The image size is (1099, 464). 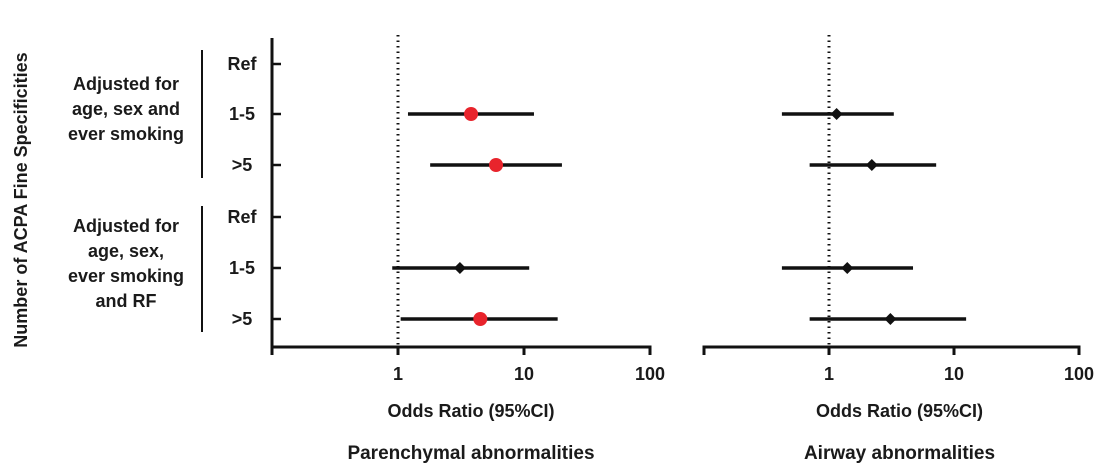 I want to click on parenchymal-x-tick-label: 10, so click(x=524, y=374).